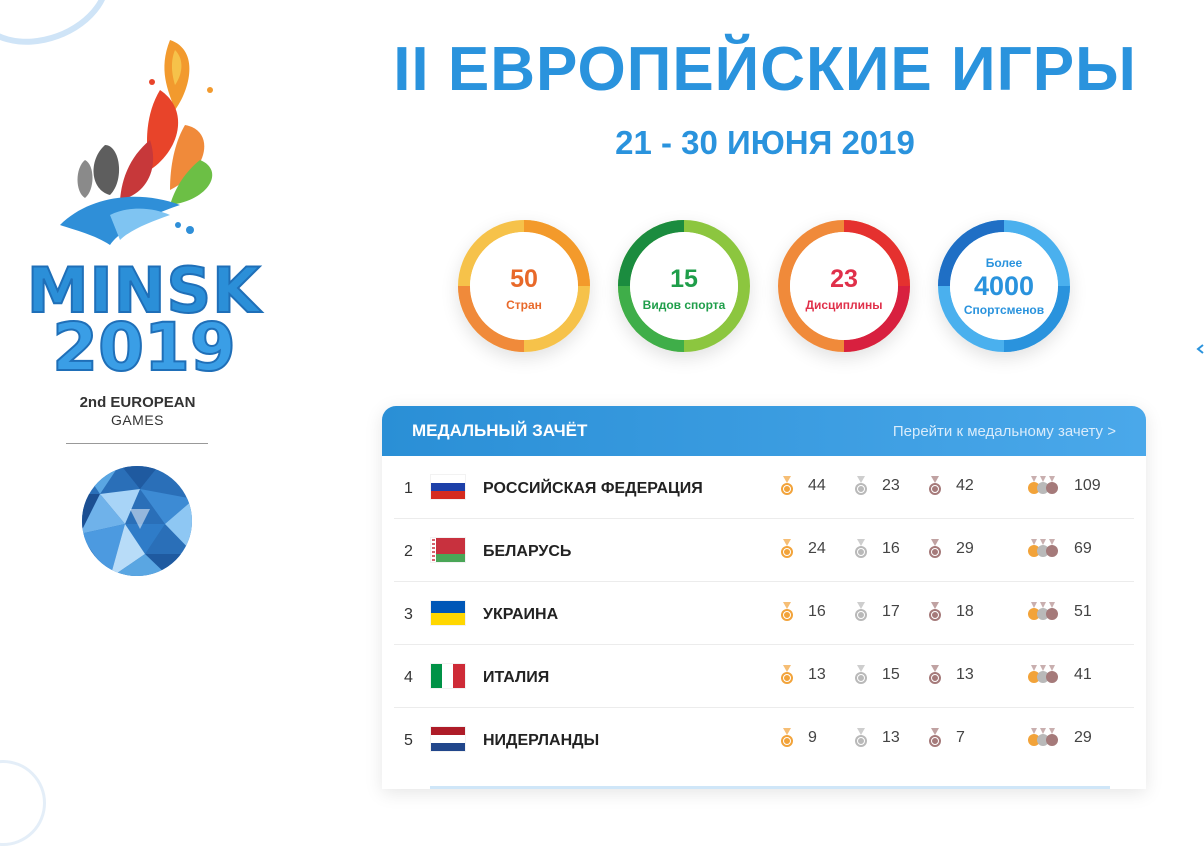 The height and width of the screenshot is (846, 1204). I want to click on silver-count: 17, so click(877, 612).